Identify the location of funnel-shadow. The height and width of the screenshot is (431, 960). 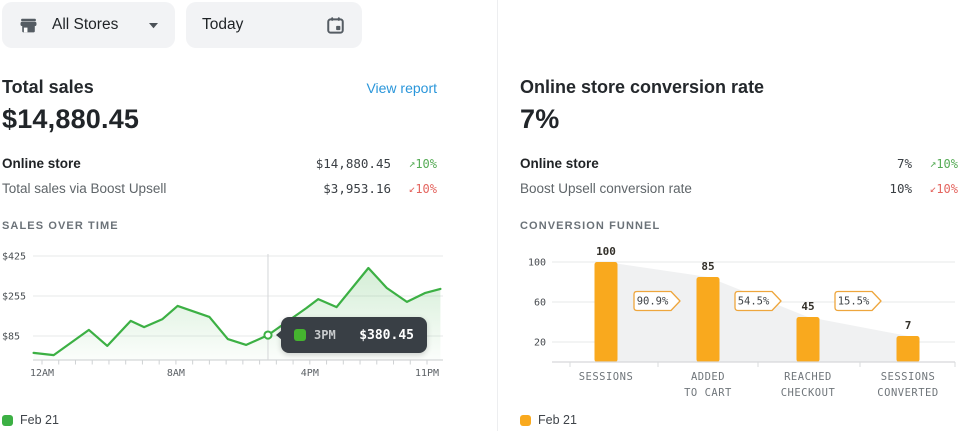
(757, 312).